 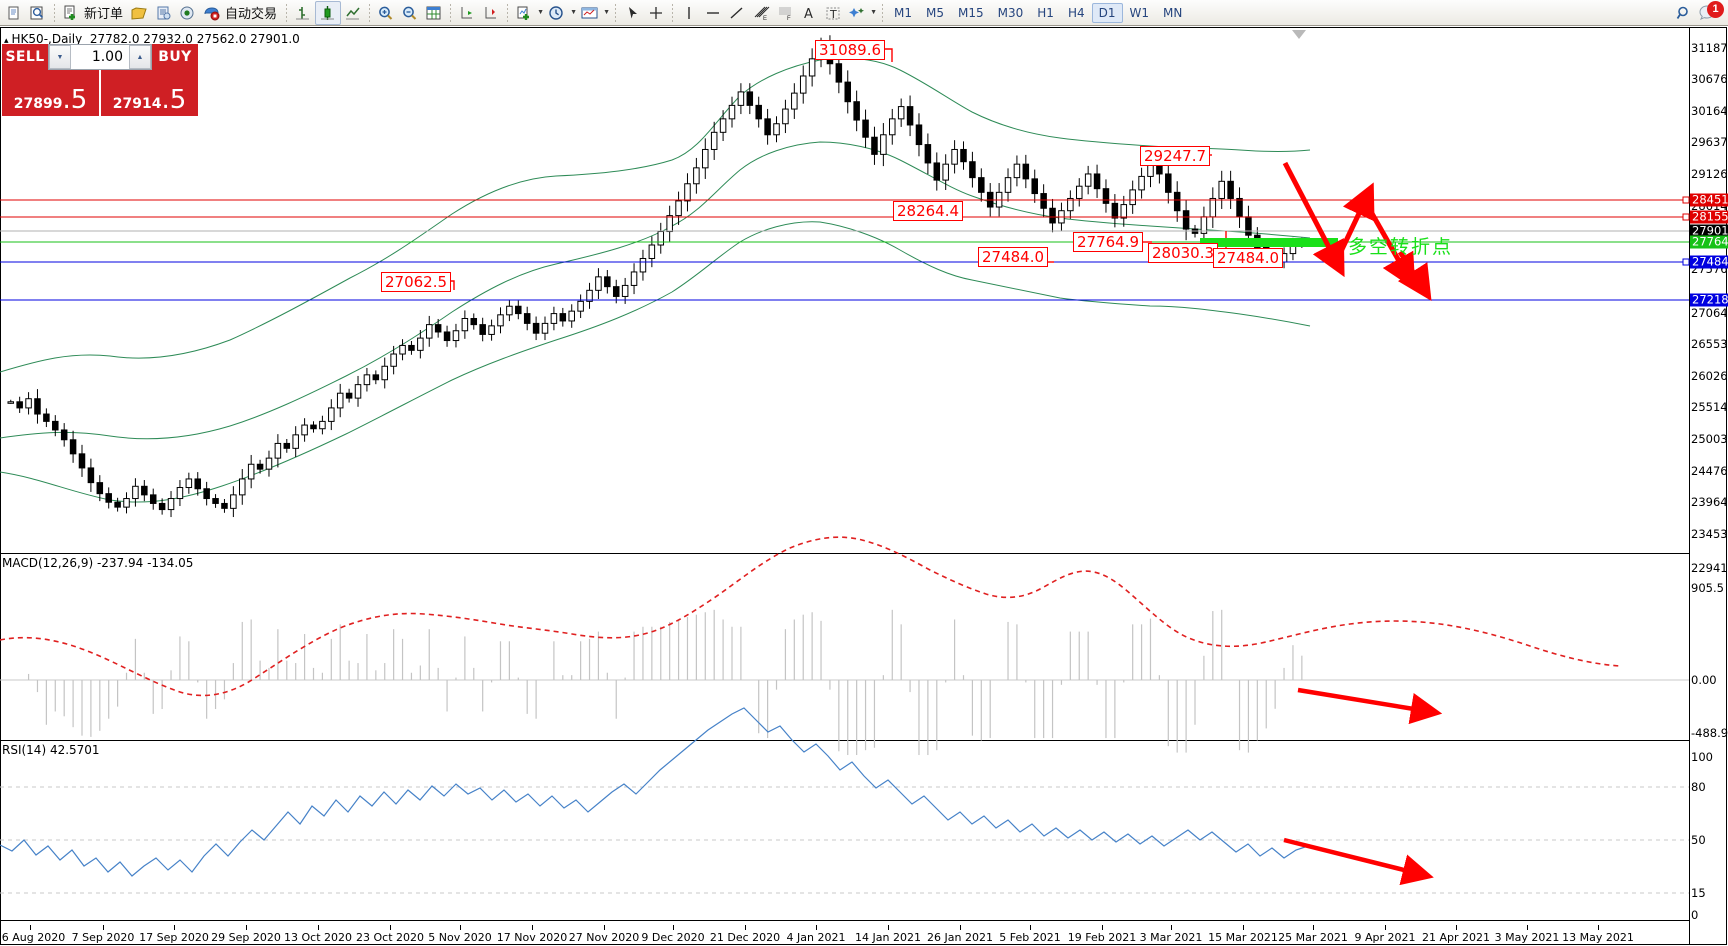 What do you see at coordinates (410, 13) in the screenshot?
I see `zoom-out-icon` at bounding box center [410, 13].